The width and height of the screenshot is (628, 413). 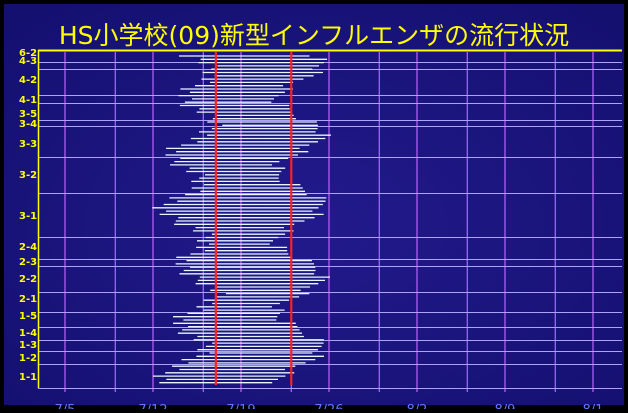 I want to click on x-tick-labels: 7/5 7/12 7/19 7/26 8/2 8/9 8/1, so click(x=329, y=408).